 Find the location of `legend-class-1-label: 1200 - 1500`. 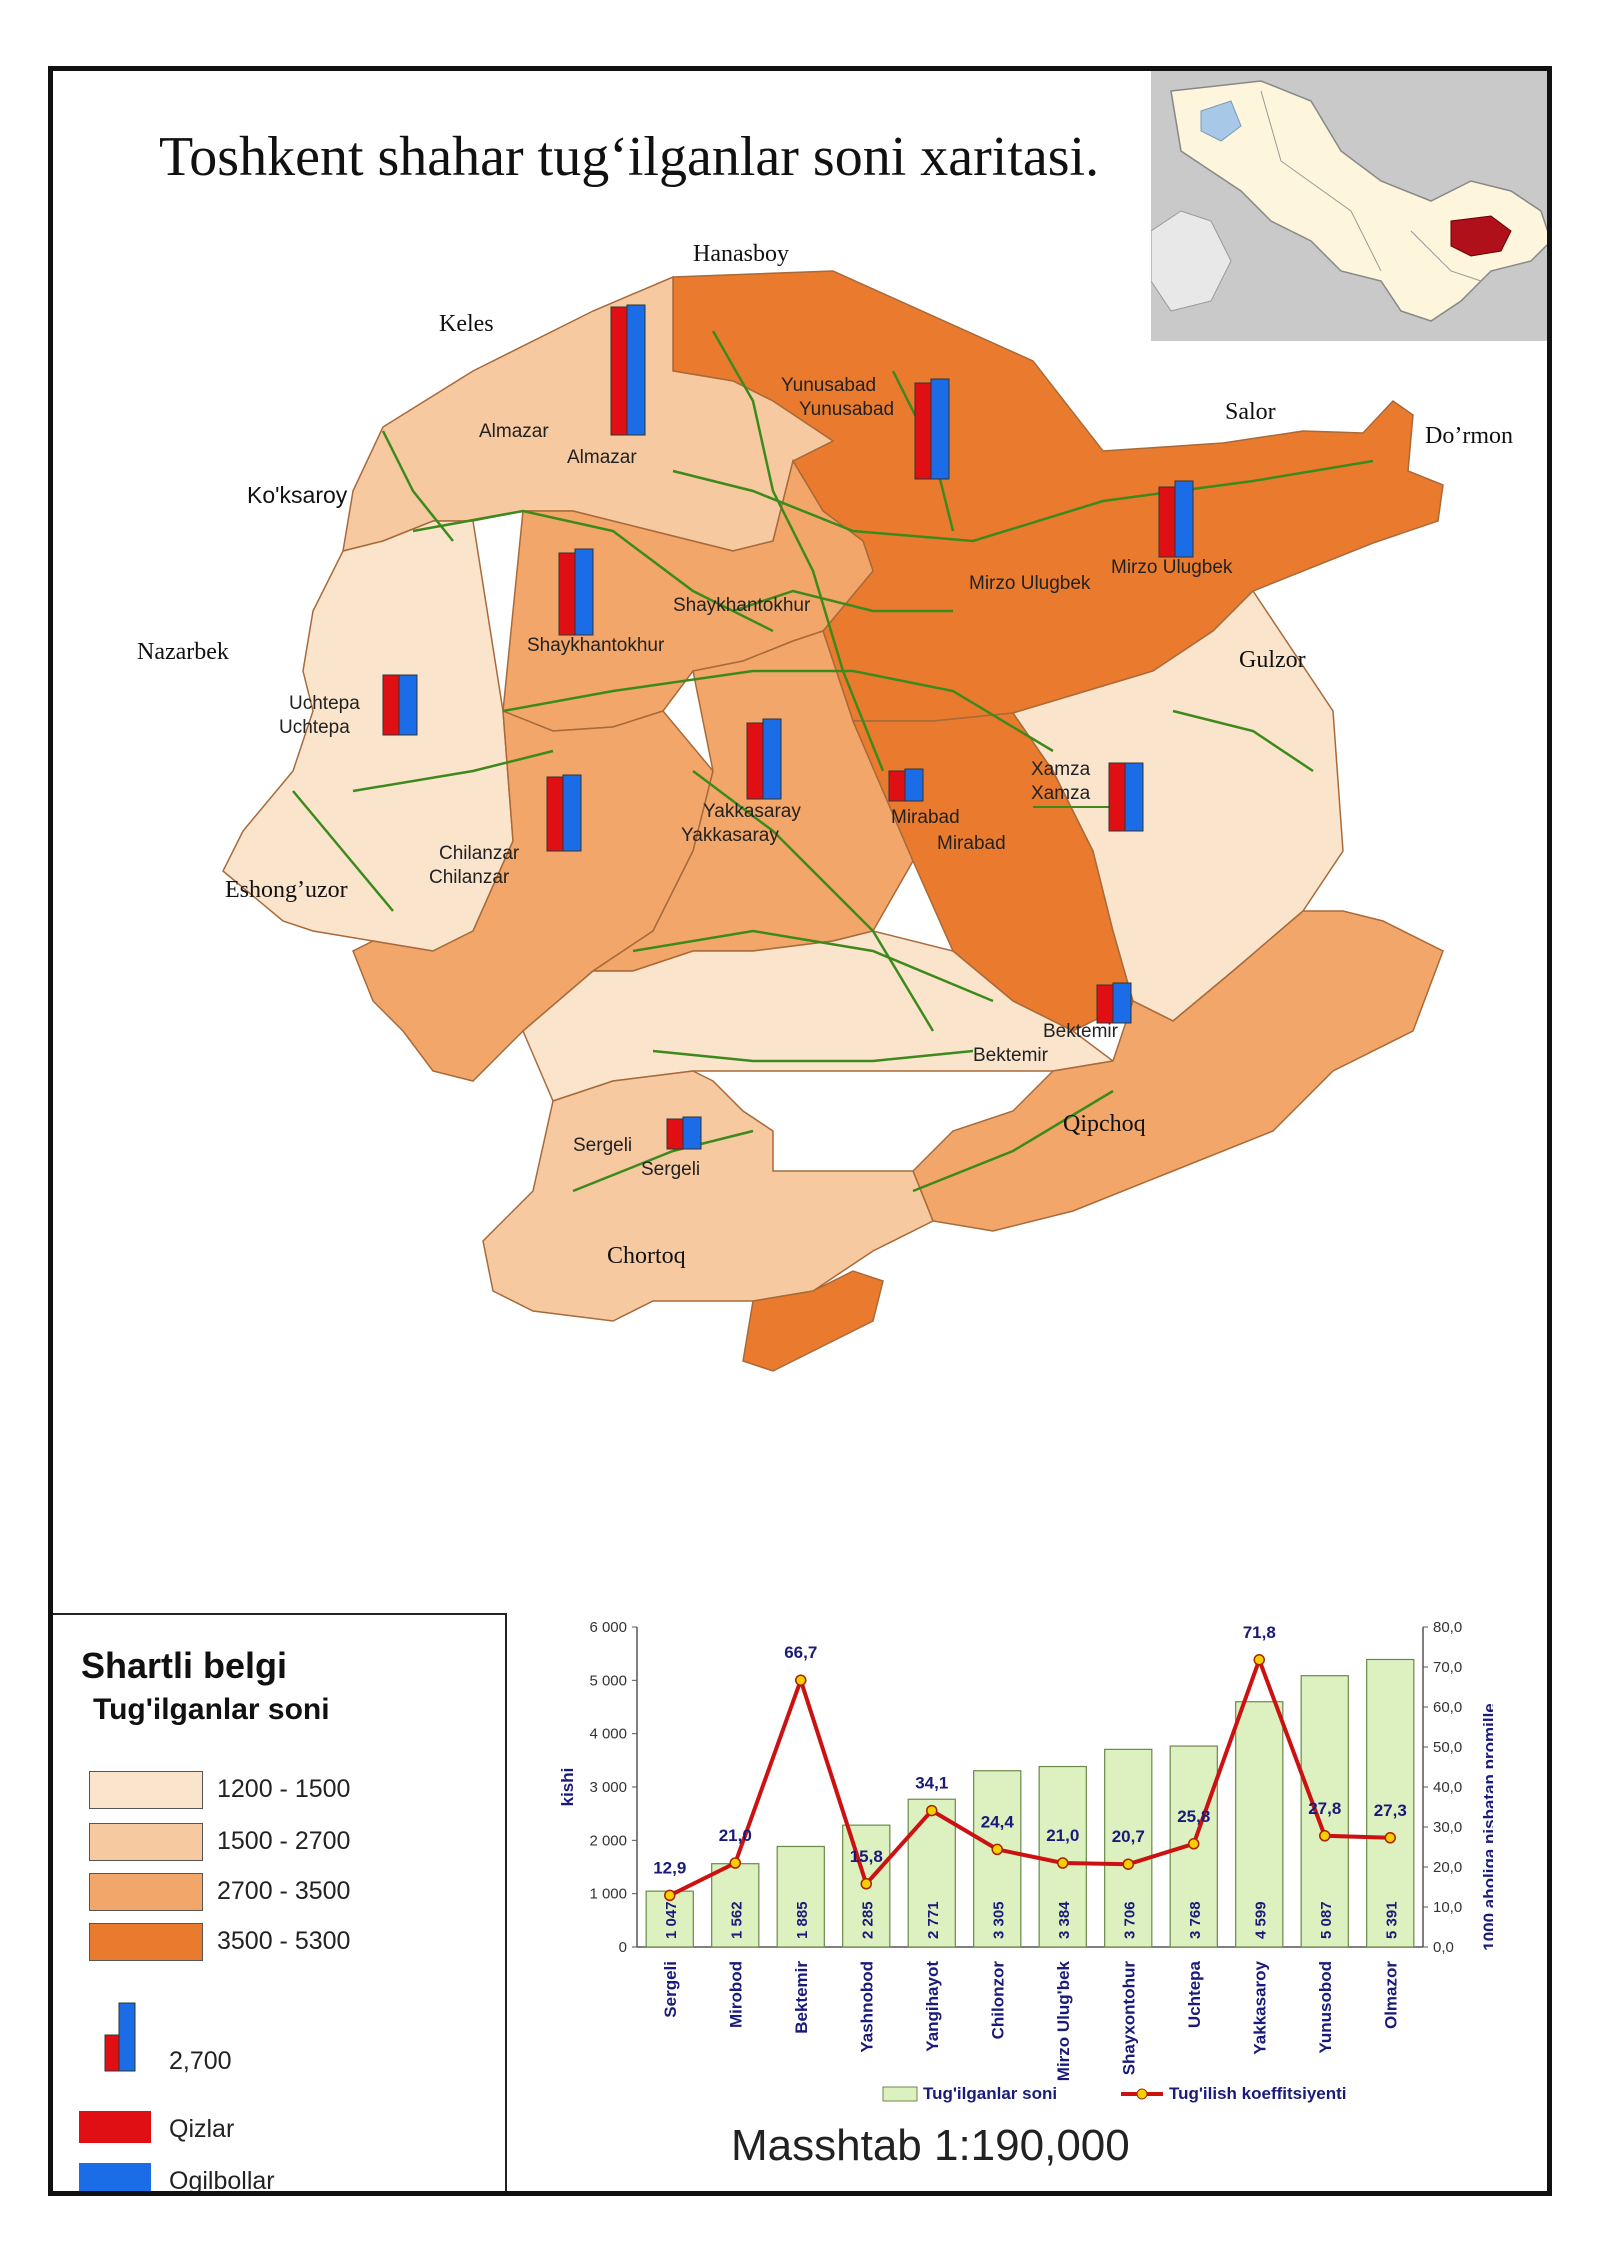

legend-class-1-label: 1200 - 1500 is located at coordinates (284, 1789).